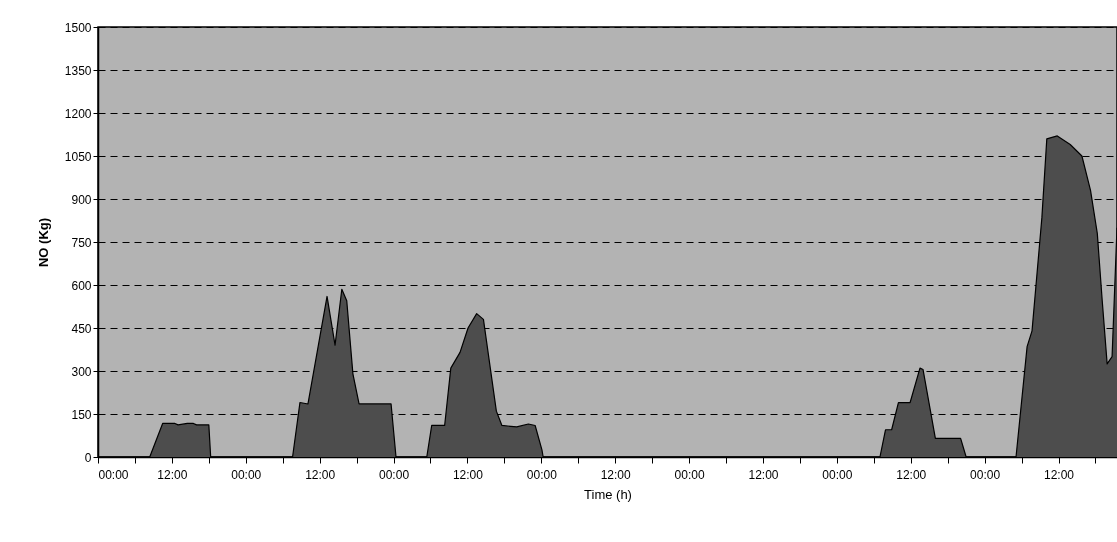 The height and width of the screenshot is (542, 1117). Describe the element at coordinates (81, 242) in the screenshot. I see `y-tick-label: 750` at that location.